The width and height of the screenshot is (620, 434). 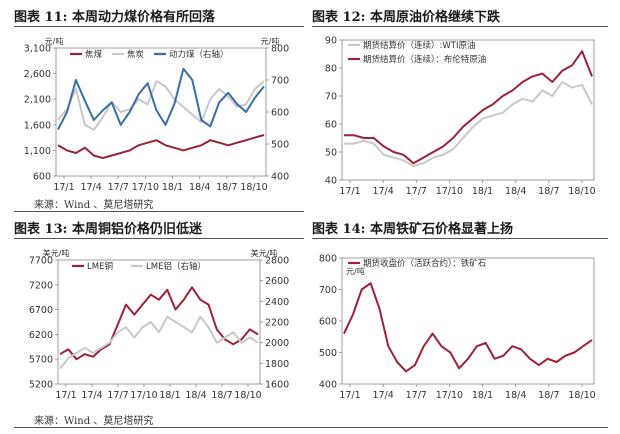 I want to click on legend-label: 焦炭, so click(x=136, y=54).